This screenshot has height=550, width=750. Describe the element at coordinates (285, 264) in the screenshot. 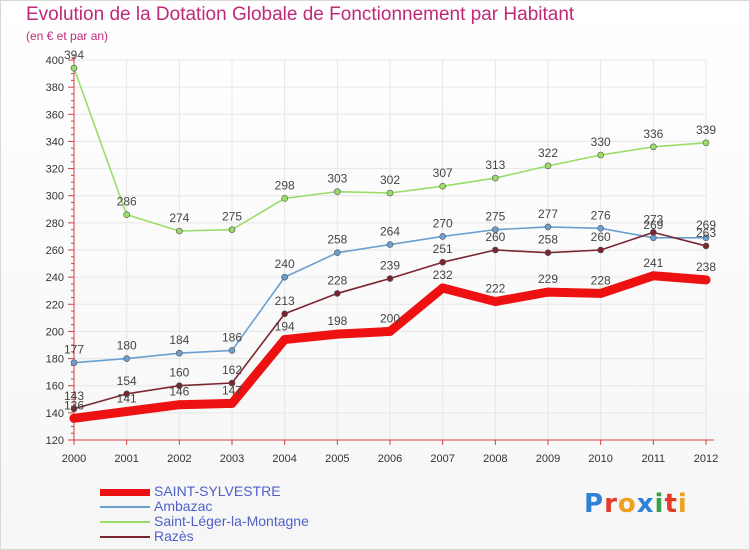

I see `data-label: 240` at that location.